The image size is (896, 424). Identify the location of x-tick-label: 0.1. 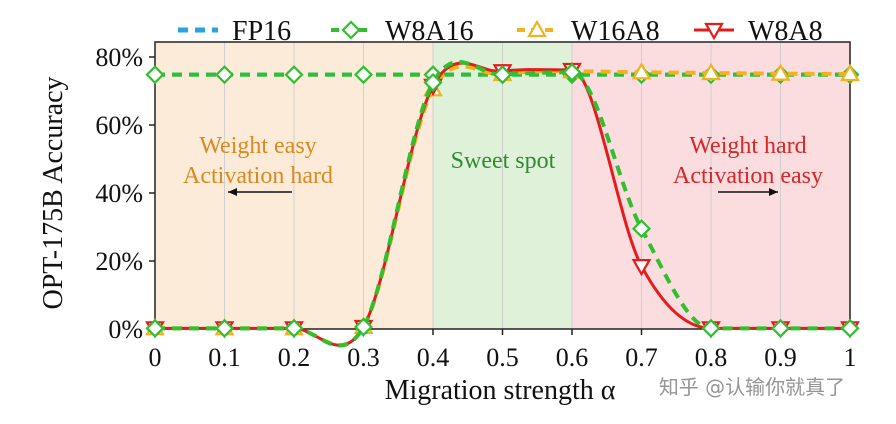
(224, 357).